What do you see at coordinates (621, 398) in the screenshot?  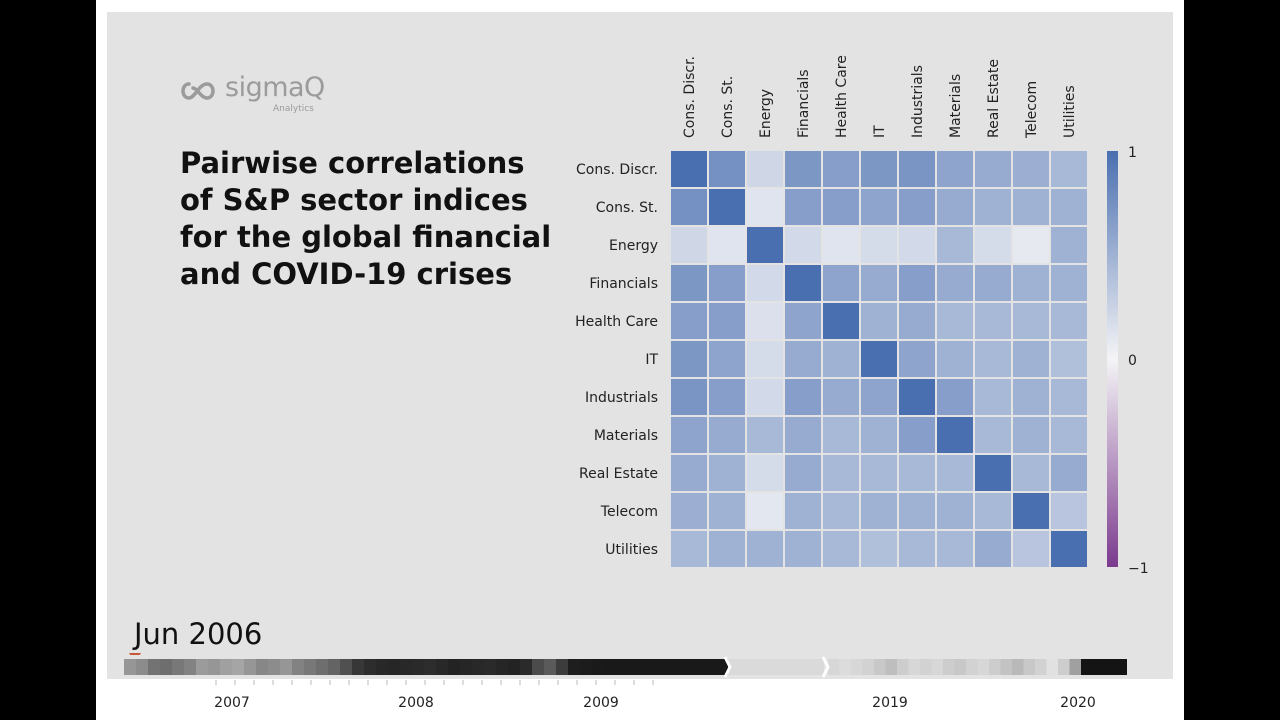 I see `row-label: Industrials` at bounding box center [621, 398].